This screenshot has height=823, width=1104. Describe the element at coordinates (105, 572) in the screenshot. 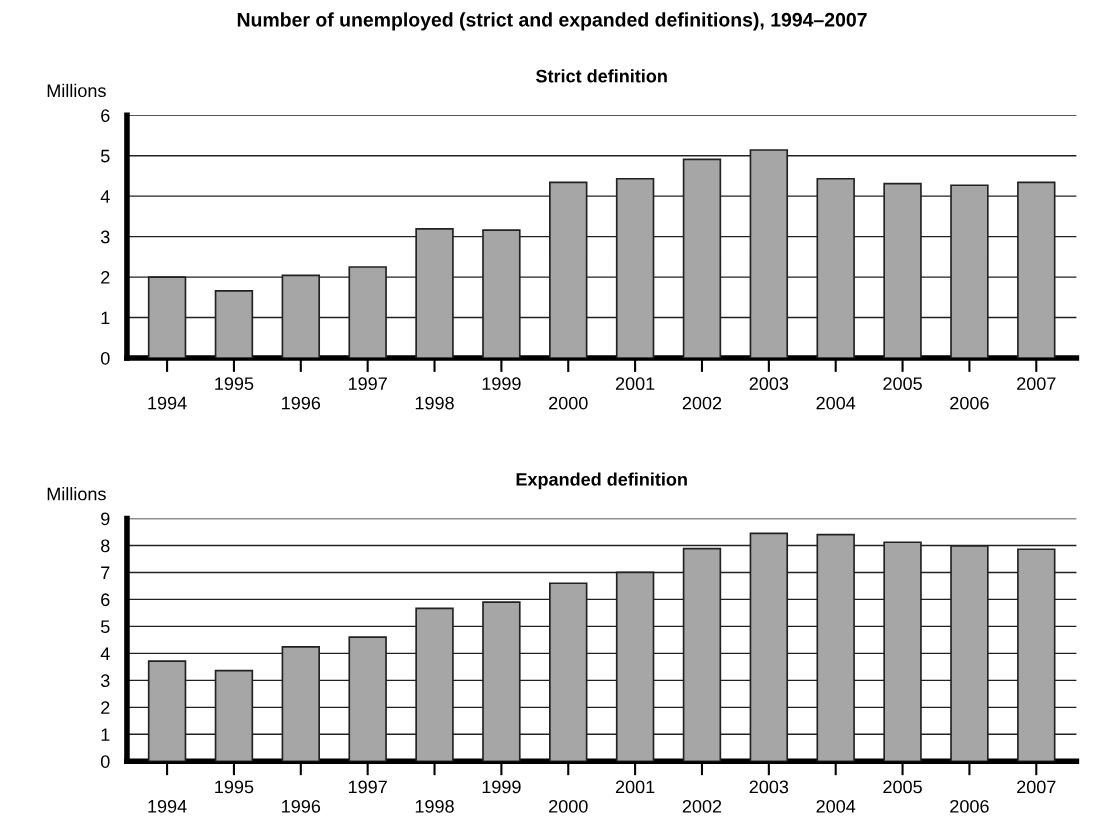

I see `y-tick-label: 7` at that location.